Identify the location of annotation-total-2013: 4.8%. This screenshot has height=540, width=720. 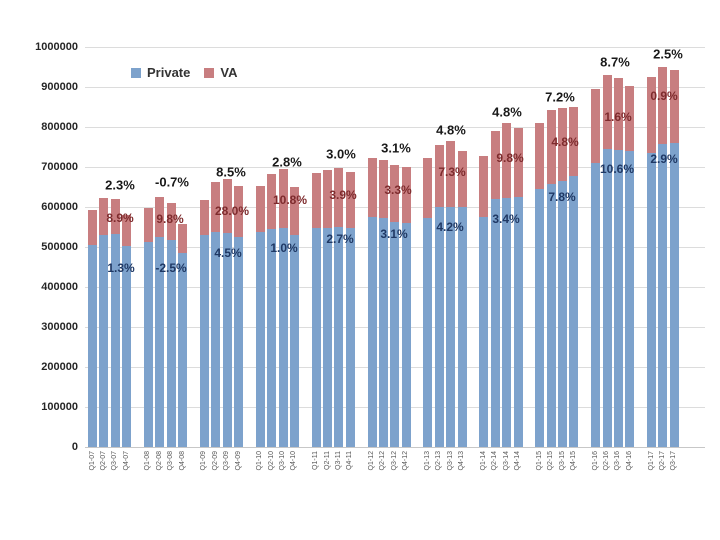
(451, 130).